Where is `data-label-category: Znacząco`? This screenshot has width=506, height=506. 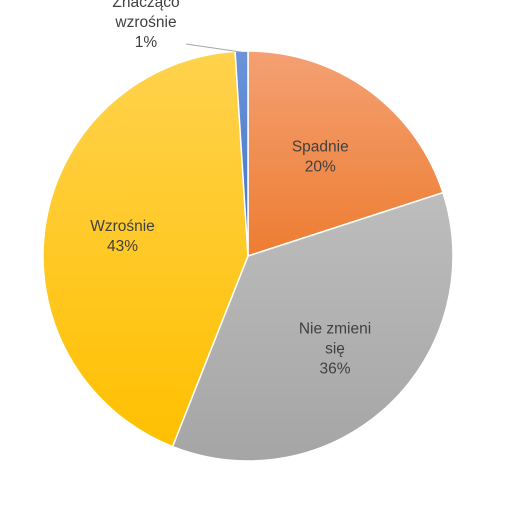 data-label-category: Znacząco is located at coordinates (145, 5).